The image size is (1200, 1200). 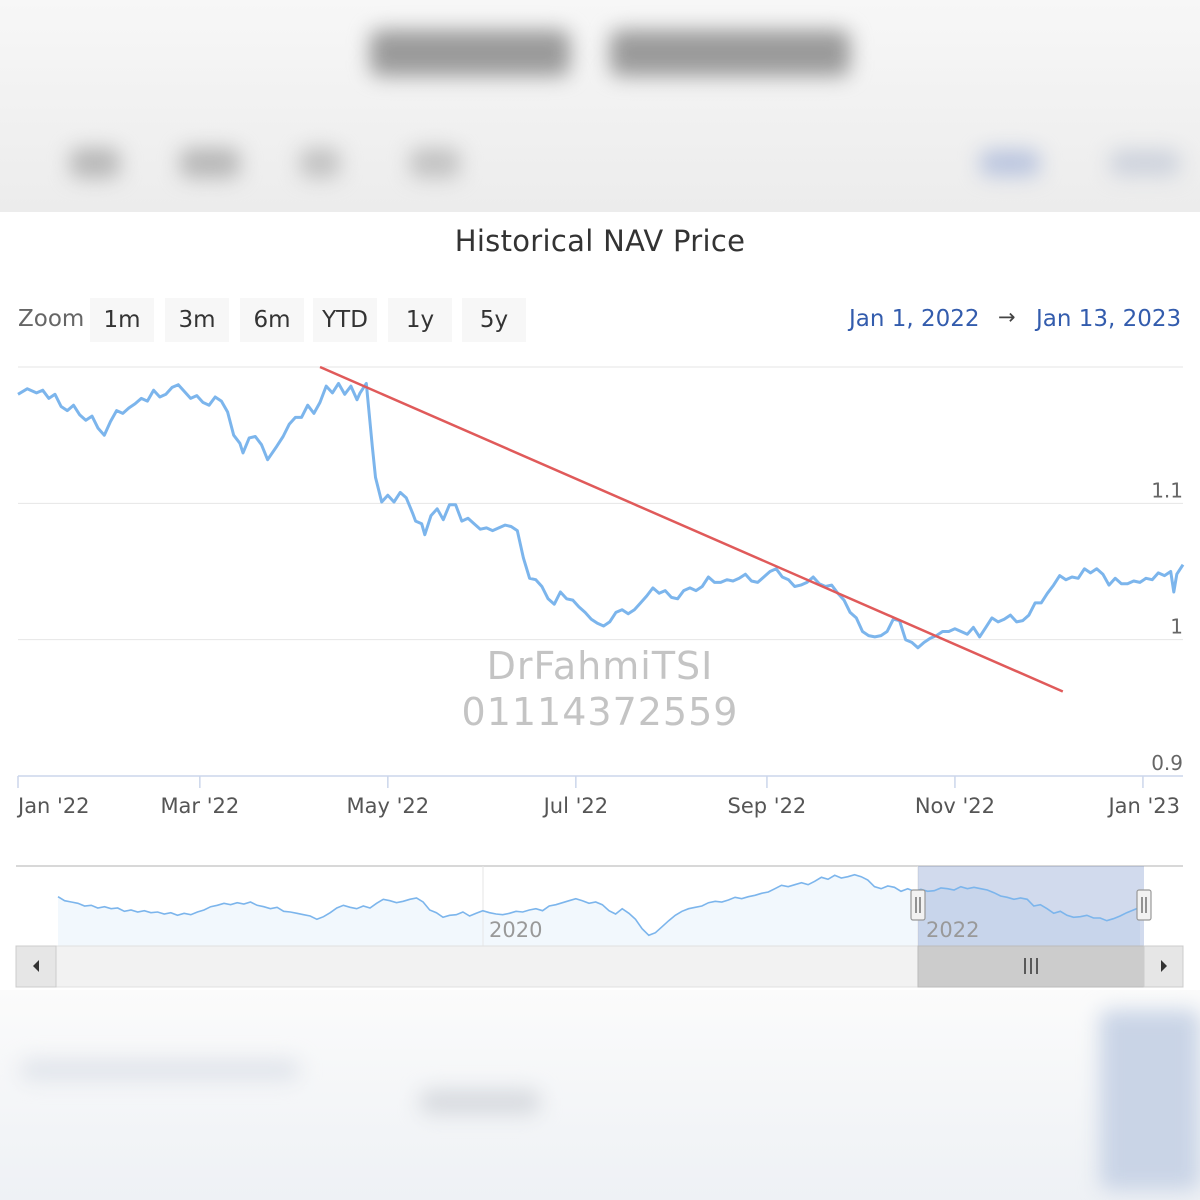 I want to click on navigator-label: 2022, so click(x=952, y=930).